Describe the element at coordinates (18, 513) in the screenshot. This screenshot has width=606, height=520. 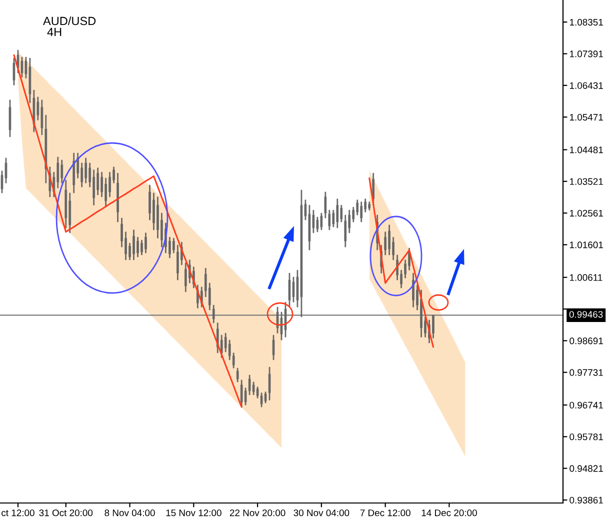
I see `x-tick-label: ct 12:00` at that location.